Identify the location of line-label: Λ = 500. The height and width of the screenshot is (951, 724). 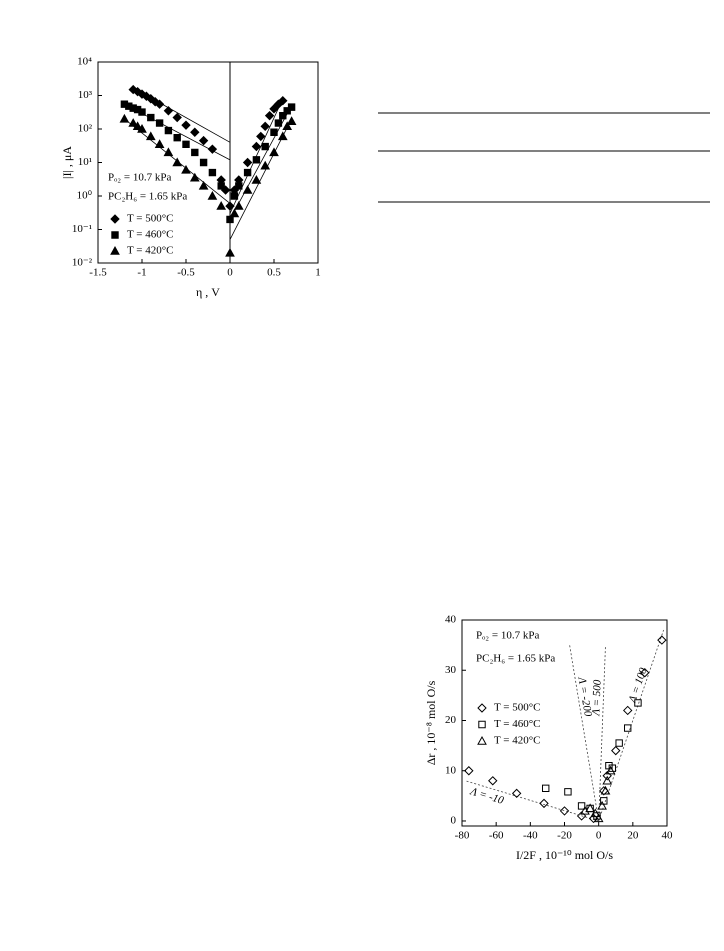
(596, 698).